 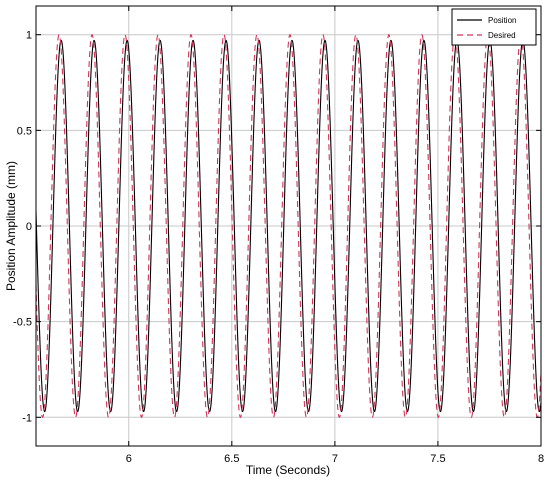 I want to click on legend: Position Desired, so click(x=494, y=27).